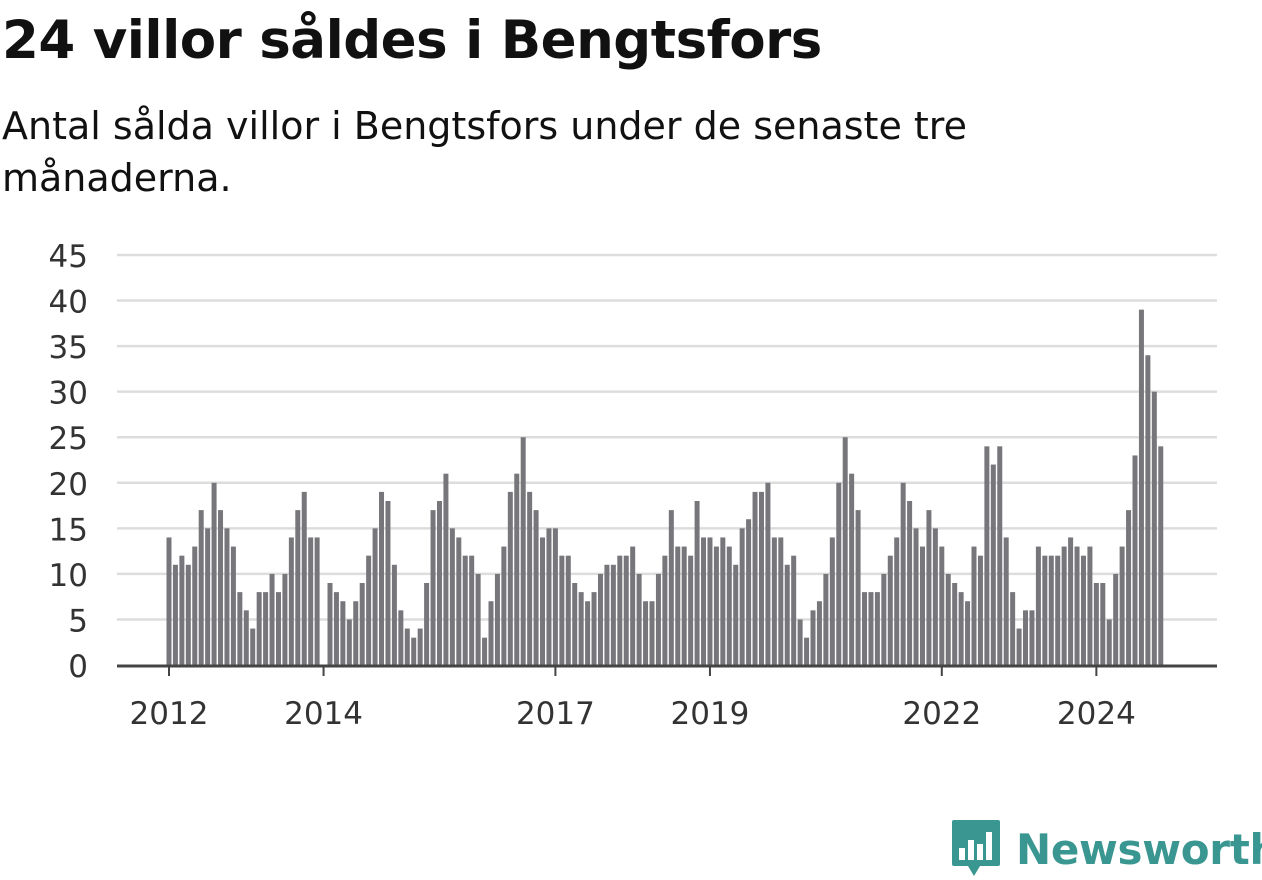  What do you see at coordinates (1139, 849) in the screenshot?
I see `newsworthy-logo-text: Newsworthy` at bounding box center [1139, 849].